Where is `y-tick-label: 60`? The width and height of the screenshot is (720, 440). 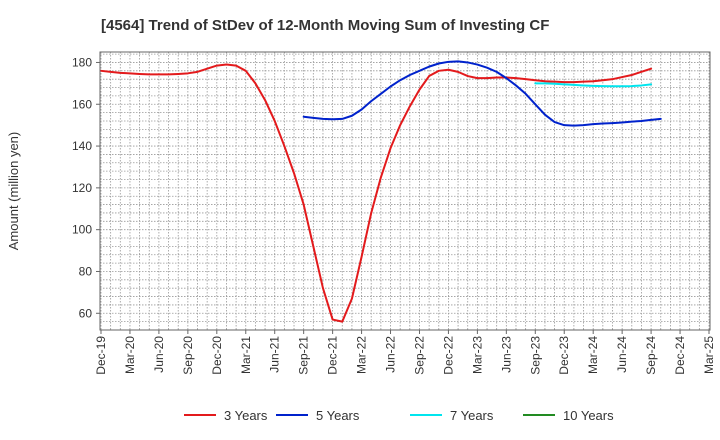
y-tick-label: 60 is located at coordinates (86, 313).